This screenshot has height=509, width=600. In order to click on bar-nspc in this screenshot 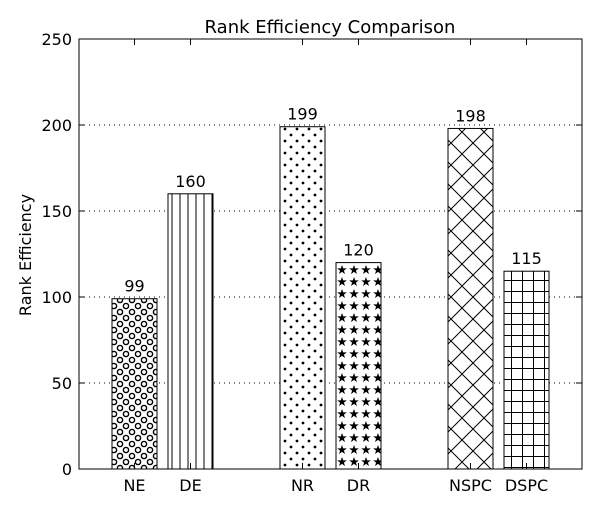, I will do `click(470, 298)`.